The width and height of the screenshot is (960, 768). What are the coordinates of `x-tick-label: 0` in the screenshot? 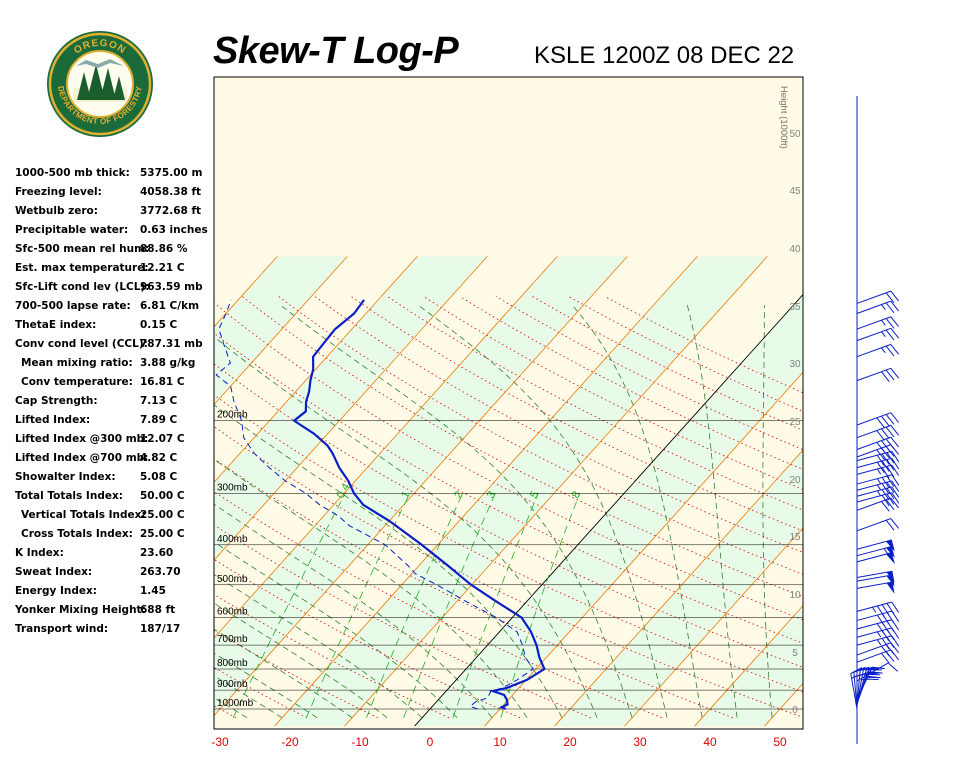 It's located at (430, 742).